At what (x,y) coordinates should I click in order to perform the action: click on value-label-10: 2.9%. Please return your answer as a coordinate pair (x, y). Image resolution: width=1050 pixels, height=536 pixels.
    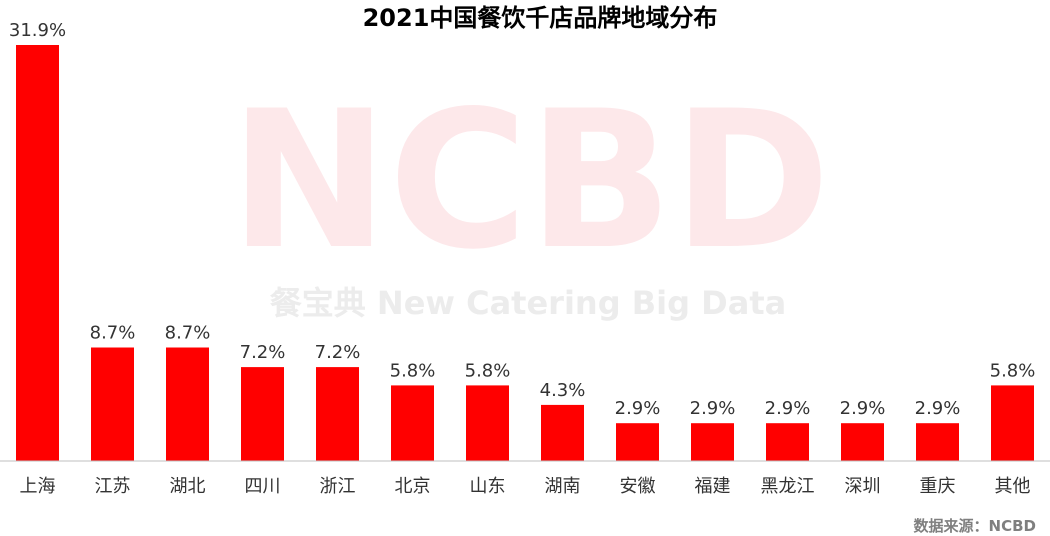
    Looking at the image, I should click on (788, 408).